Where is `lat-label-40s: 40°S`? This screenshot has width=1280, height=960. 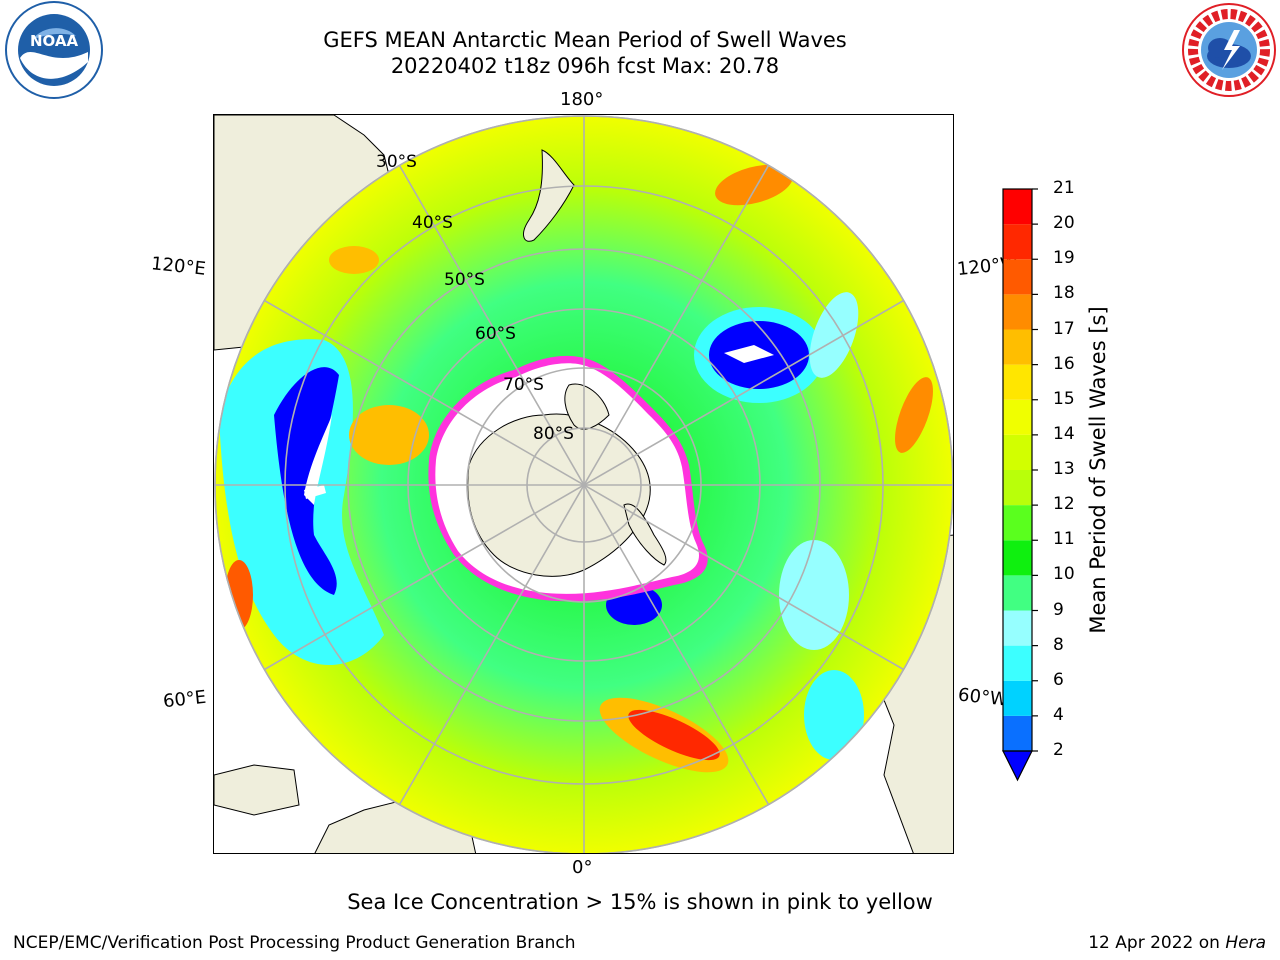
lat-label-40s: 40°S is located at coordinates (432, 223).